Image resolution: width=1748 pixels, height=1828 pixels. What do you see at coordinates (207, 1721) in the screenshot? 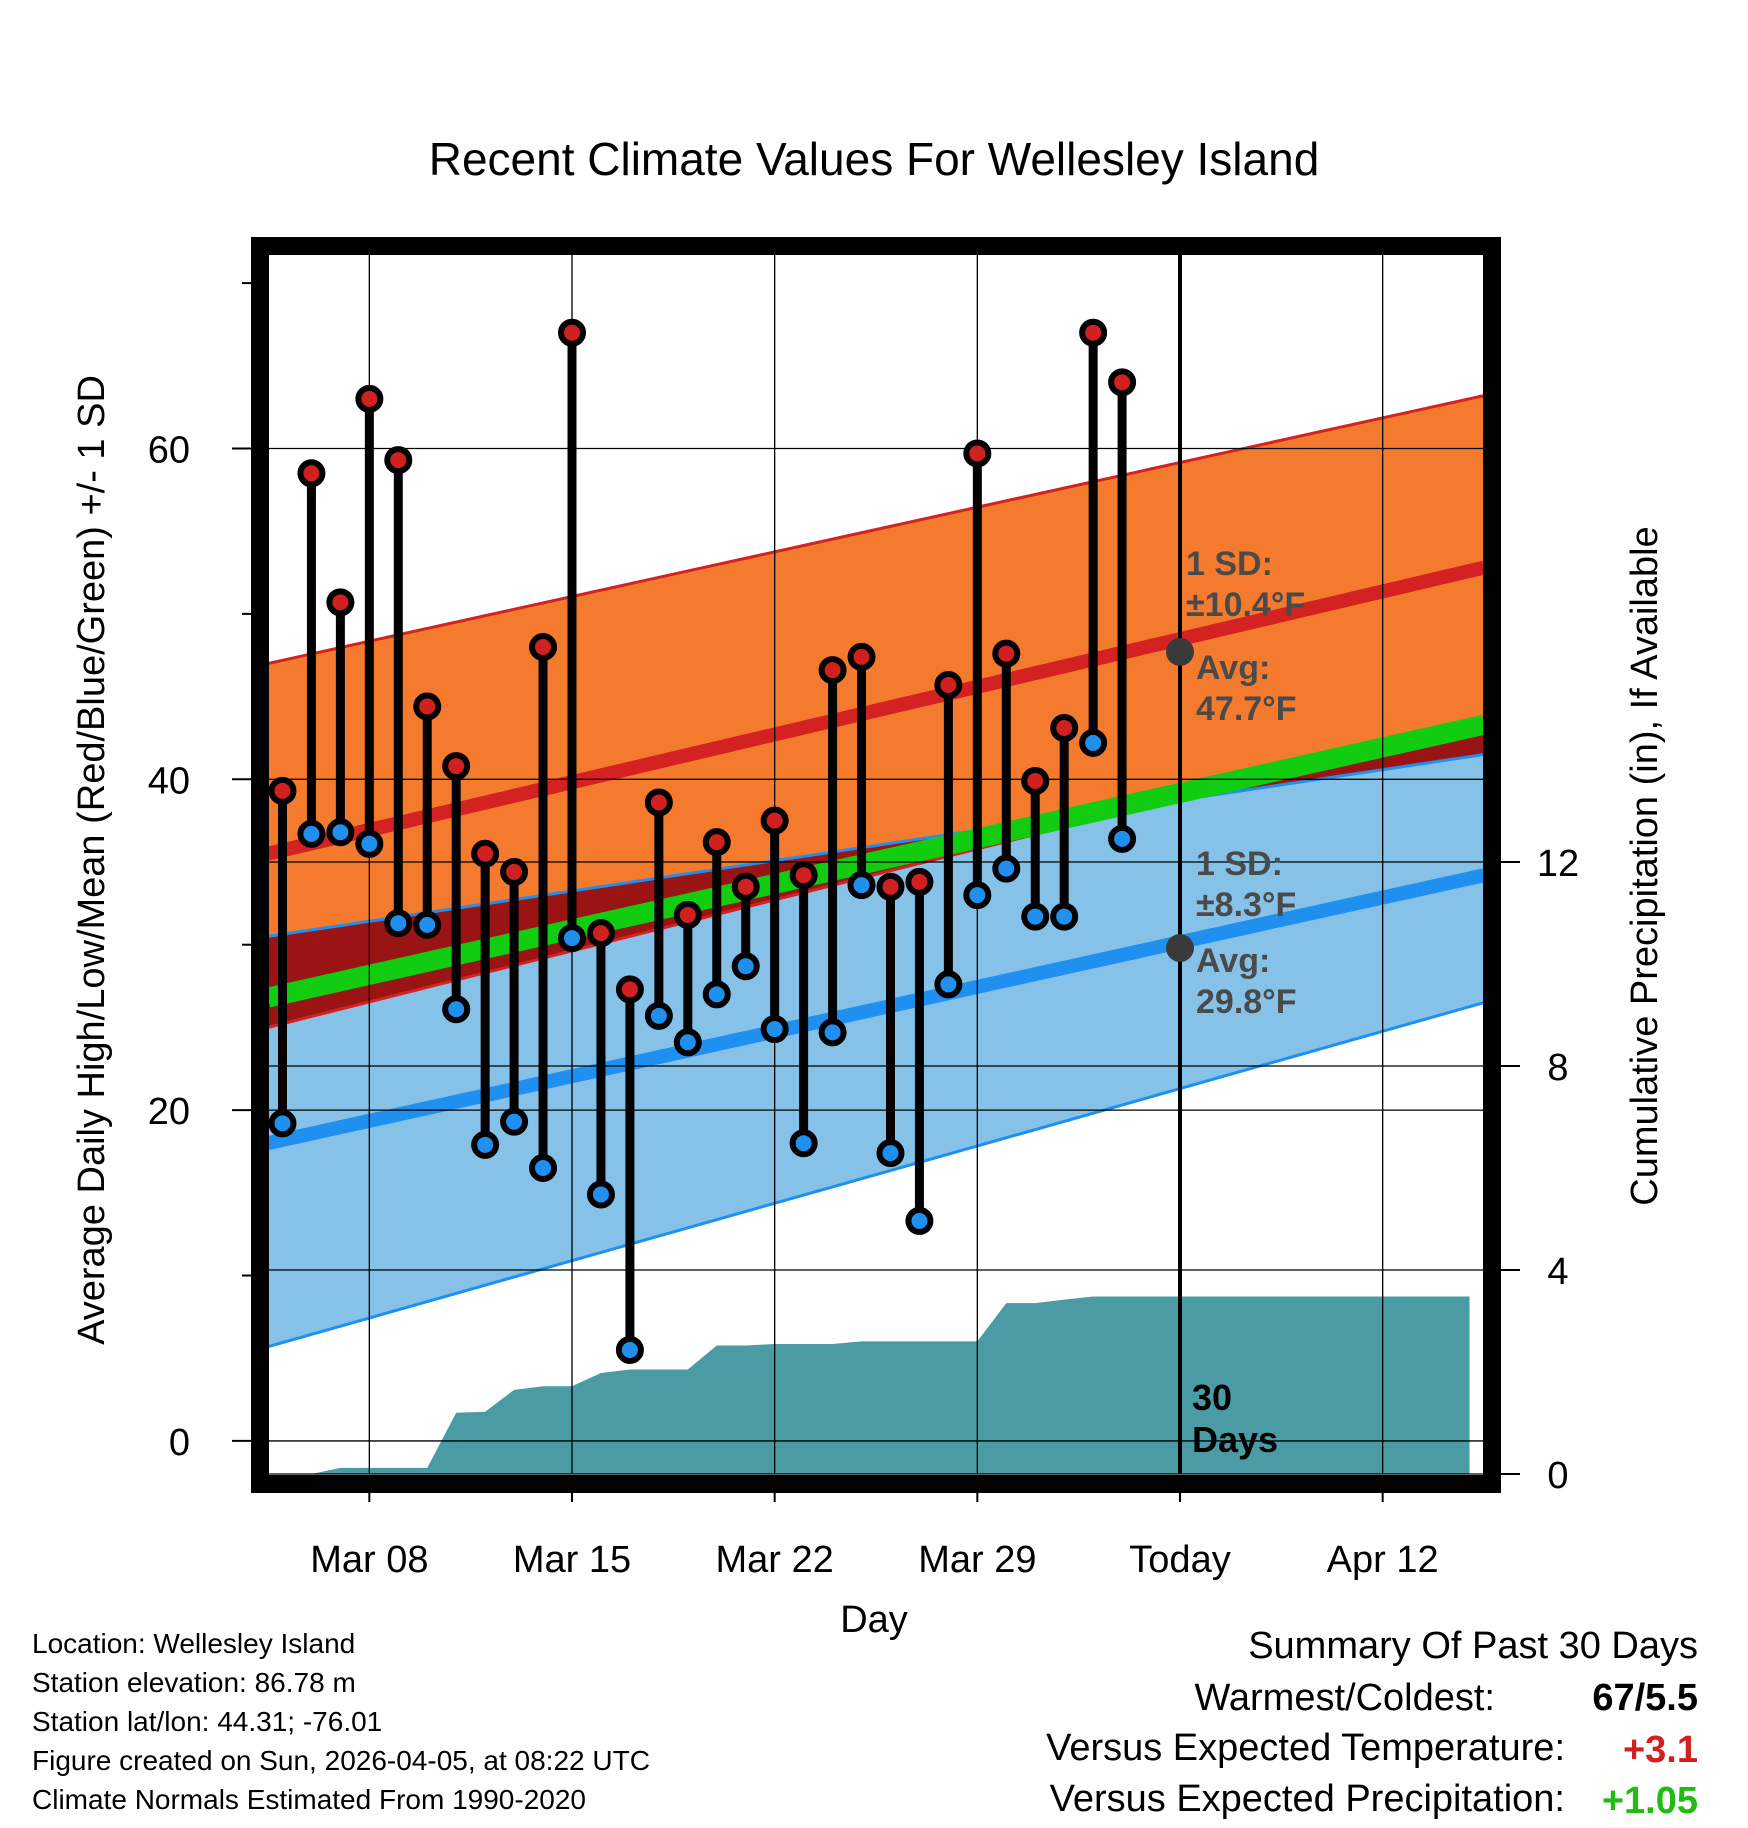
I see `footer-latlon: Station lat/lon: 44.31; -76.01` at bounding box center [207, 1721].